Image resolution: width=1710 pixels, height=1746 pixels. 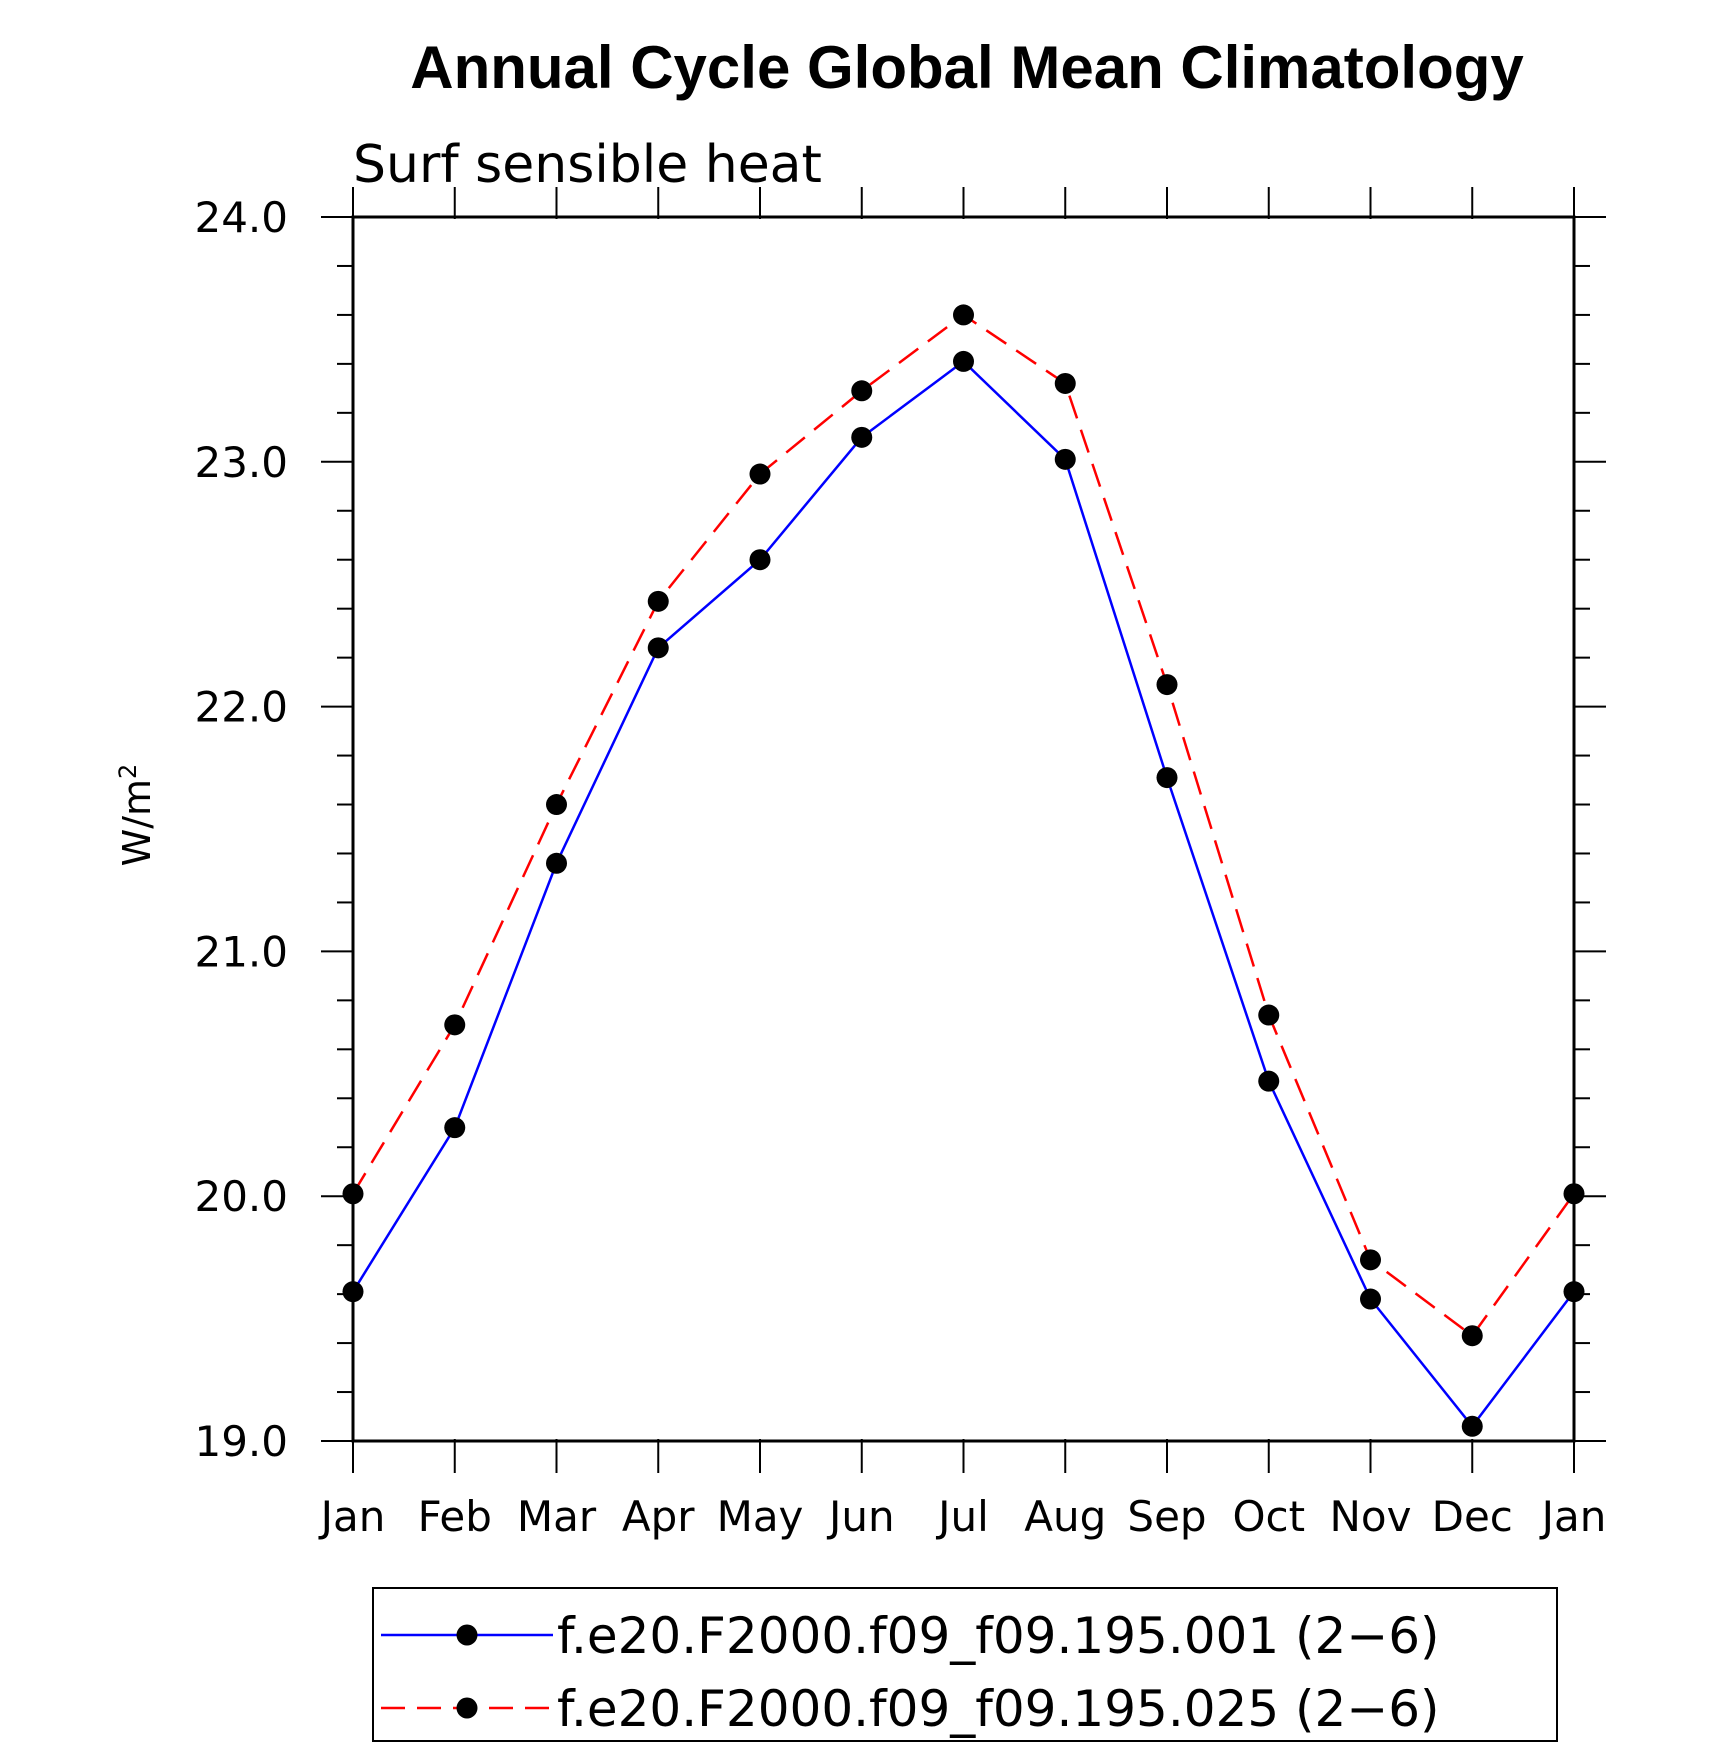 I want to click on x-tick-label: Jun, so click(x=860, y=1516).